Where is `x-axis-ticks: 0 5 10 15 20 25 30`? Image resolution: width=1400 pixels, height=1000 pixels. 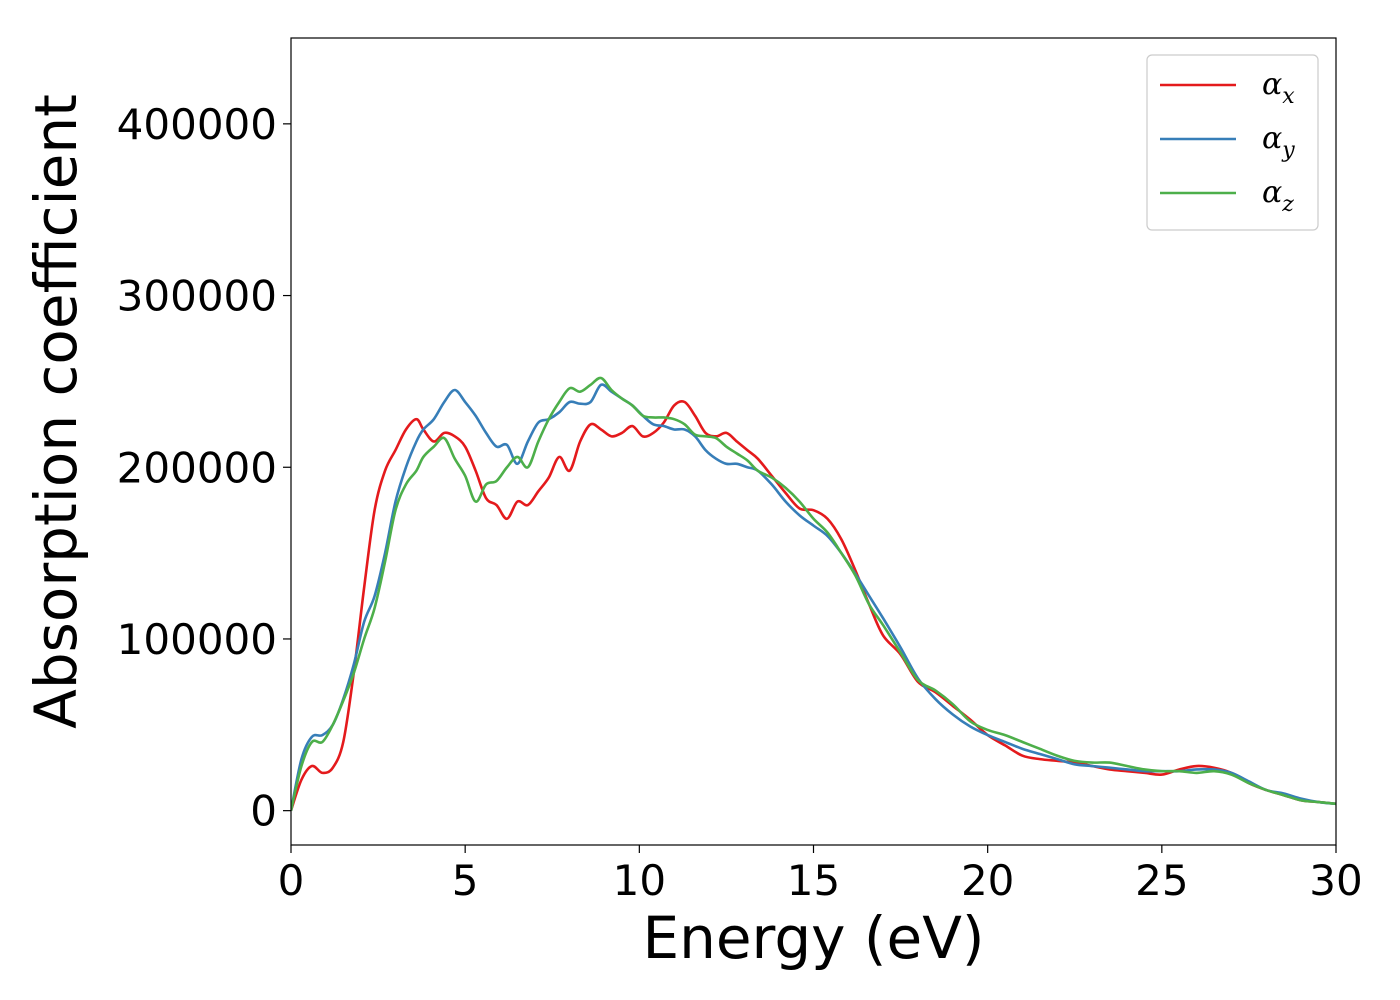 x-axis-ticks: 0 5 10 15 20 25 30 is located at coordinates (820, 875).